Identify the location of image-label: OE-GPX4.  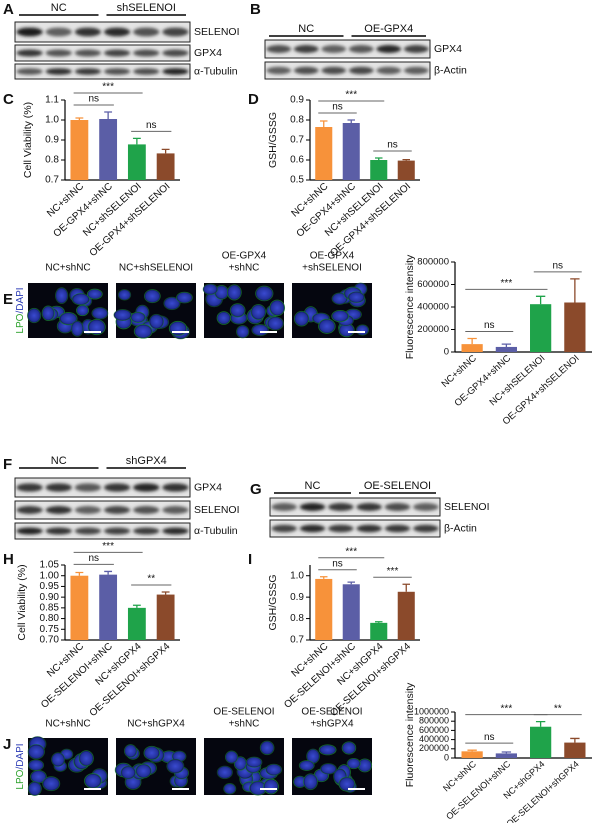
(332, 256).